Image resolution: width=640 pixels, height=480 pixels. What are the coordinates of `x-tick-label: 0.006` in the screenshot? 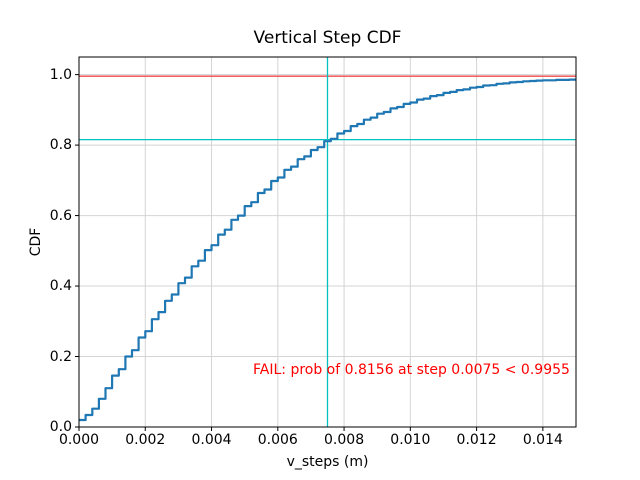 It's located at (277, 440).